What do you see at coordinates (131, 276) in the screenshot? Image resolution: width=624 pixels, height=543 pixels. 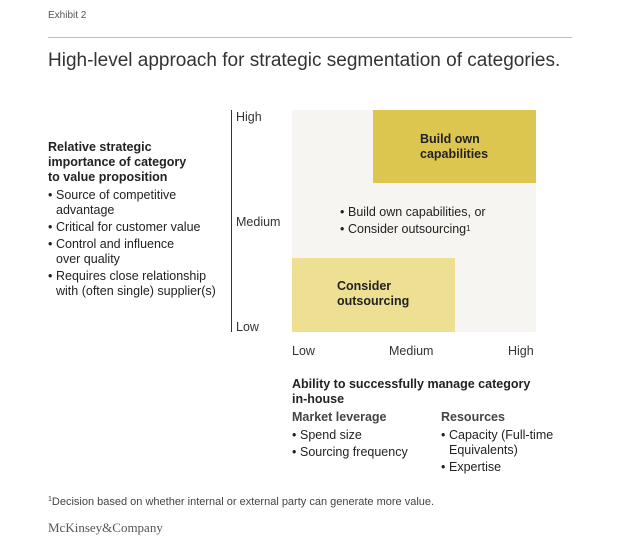 I see `list-item-line: Requires close relationship` at bounding box center [131, 276].